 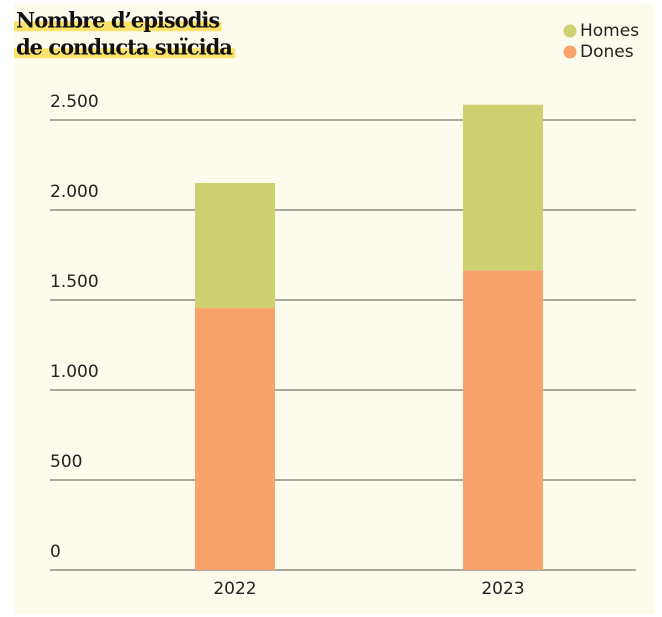 What do you see at coordinates (502, 589) in the screenshot?
I see `x-tick-label: 2023` at bounding box center [502, 589].